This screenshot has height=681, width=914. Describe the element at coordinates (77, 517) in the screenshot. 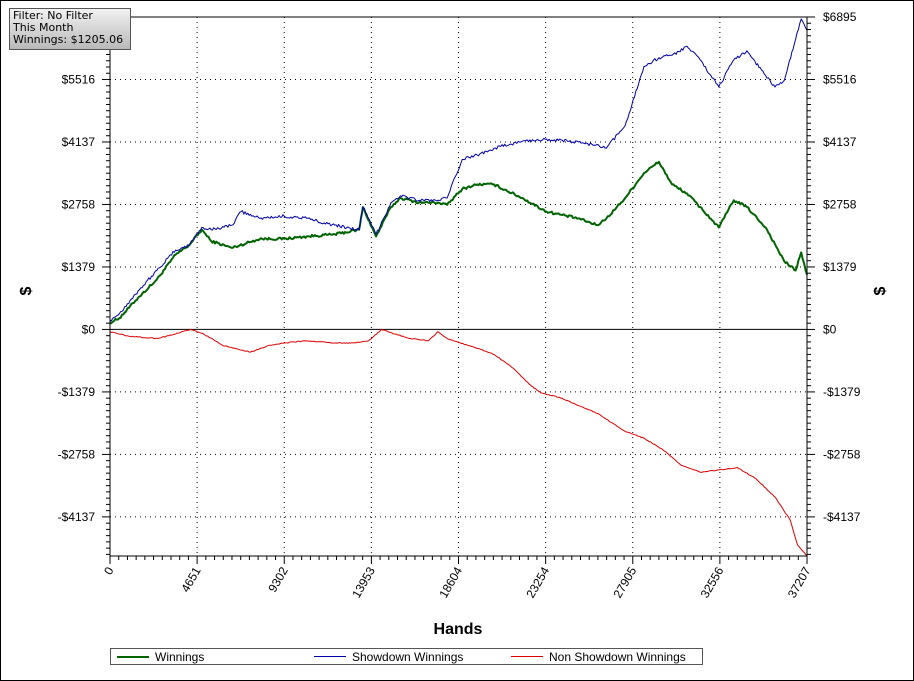

I see `y-tick-label-left: -$4137` at that location.